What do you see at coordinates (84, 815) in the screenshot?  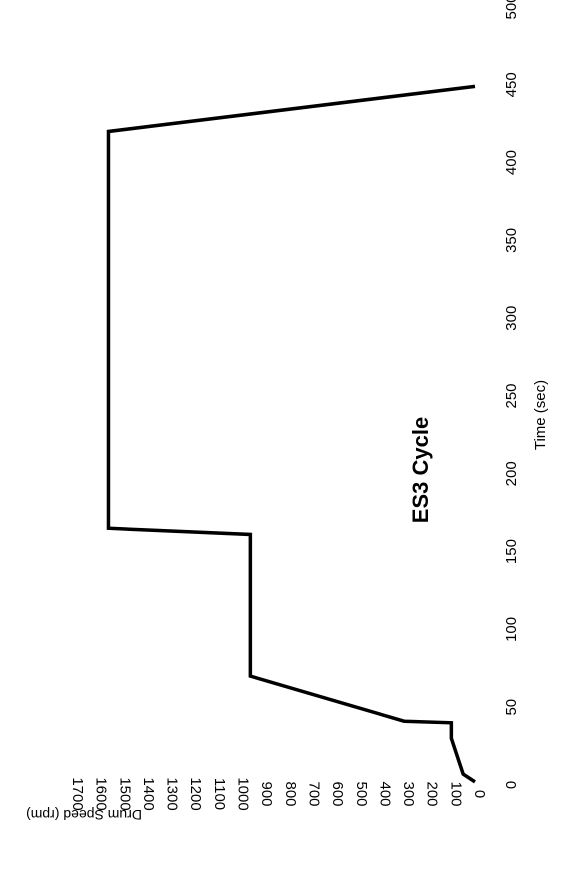 I see `y-axis-title: Drum Speed (rpm)` at bounding box center [84, 815].